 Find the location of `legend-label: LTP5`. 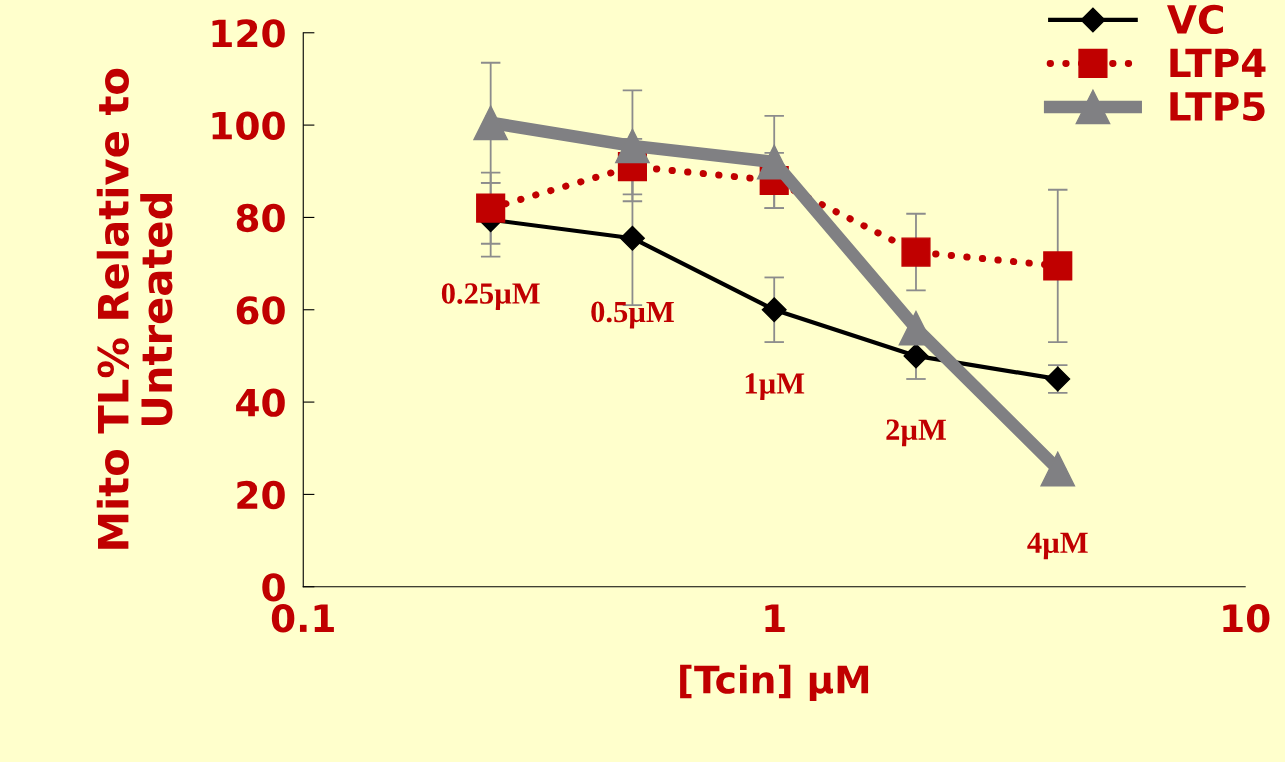

legend-label: LTP5 is located at coordinates (1217, 107).